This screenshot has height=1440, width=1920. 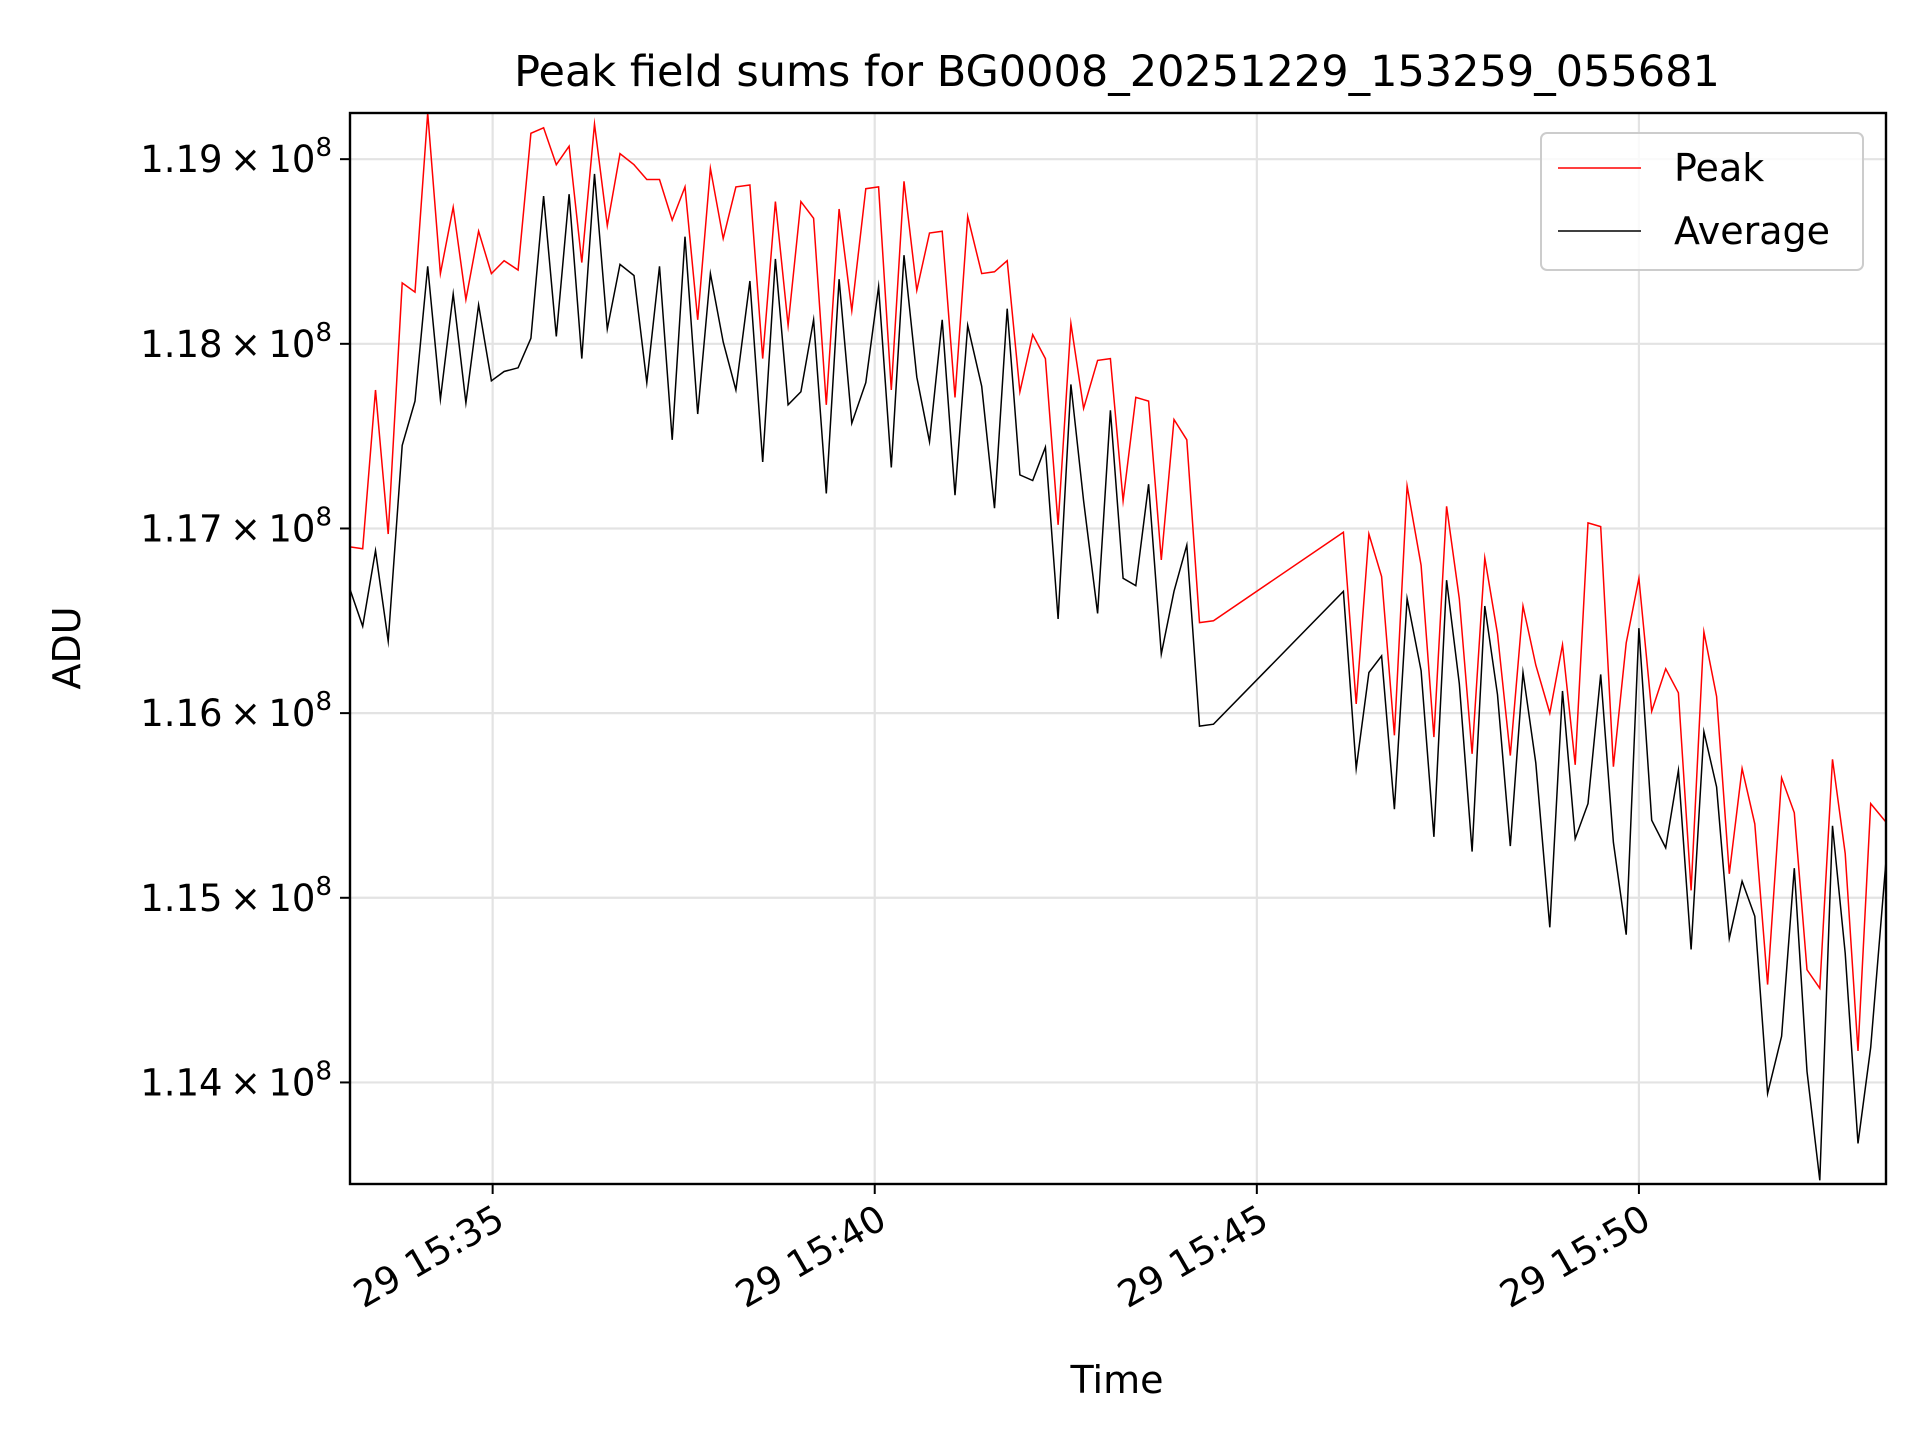 I want to click on legend: Peak Average, so click(x=1702, y=201).